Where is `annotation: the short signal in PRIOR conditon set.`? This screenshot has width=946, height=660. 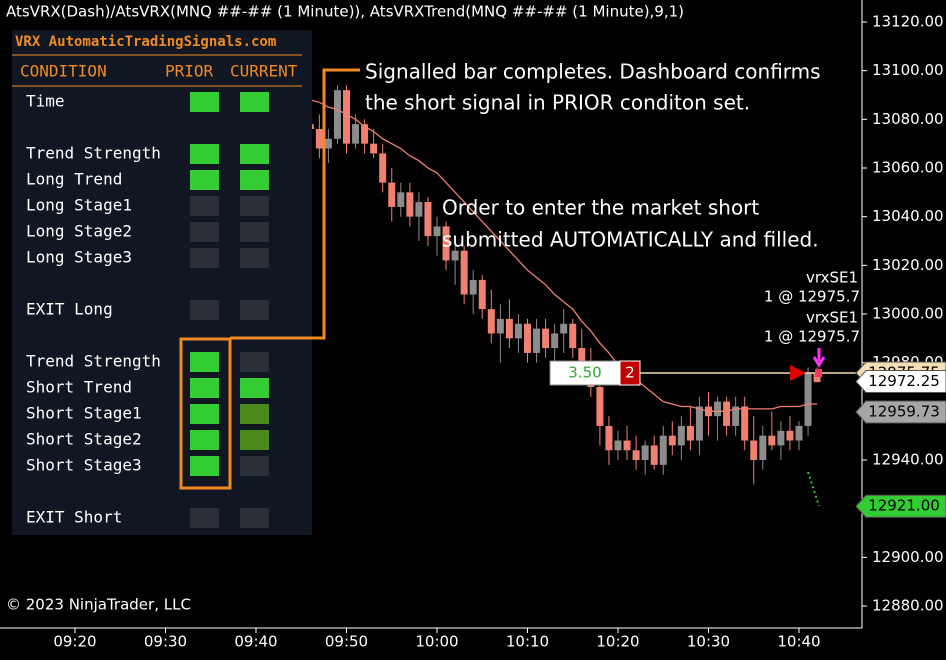
annotation: the short signal in PRIOR conditon set. is located at coordinates (557, 103).